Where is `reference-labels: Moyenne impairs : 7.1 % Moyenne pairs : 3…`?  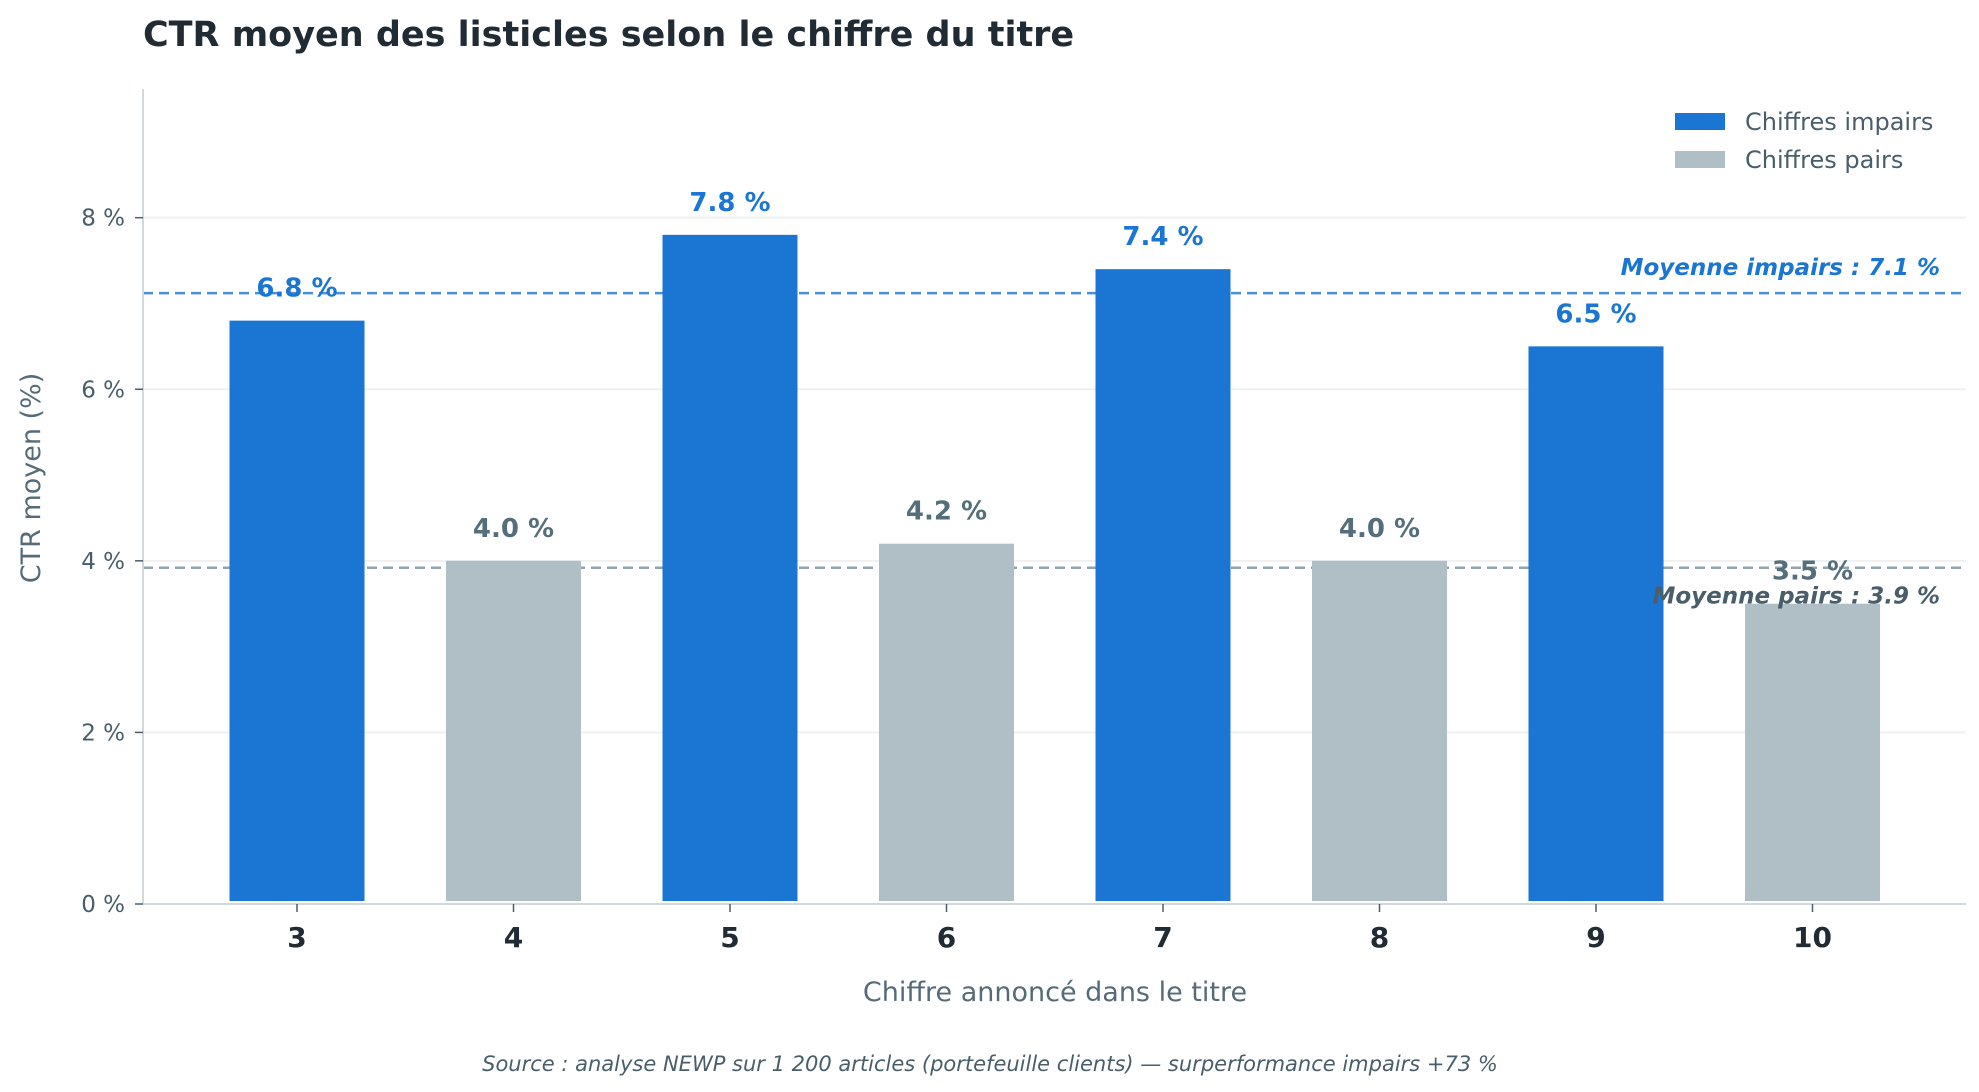
reference-labels: Moyenne impairs : 7.1 % Moyenne pairs : 3… is located at coordinates (1780, 432).